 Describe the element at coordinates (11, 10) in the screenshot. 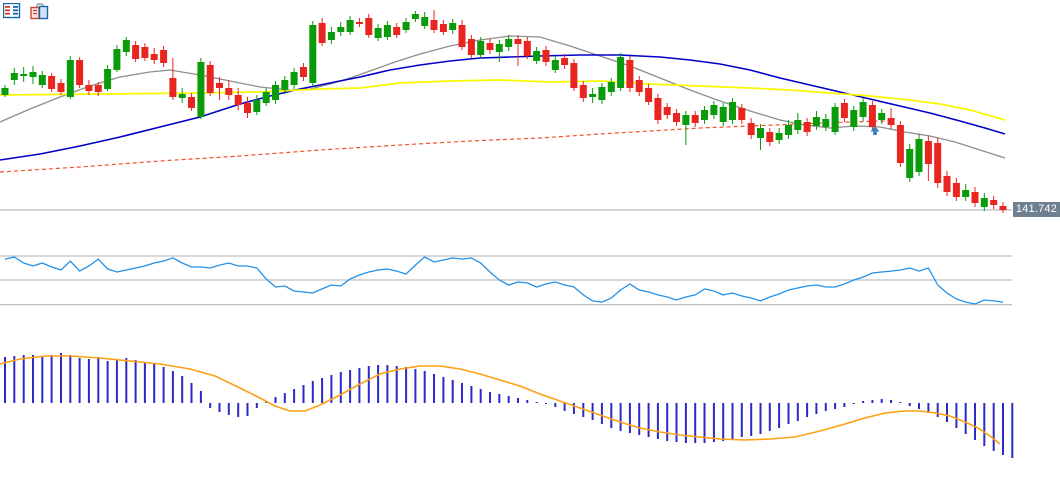

I see `quote-grid-icon` at that location.